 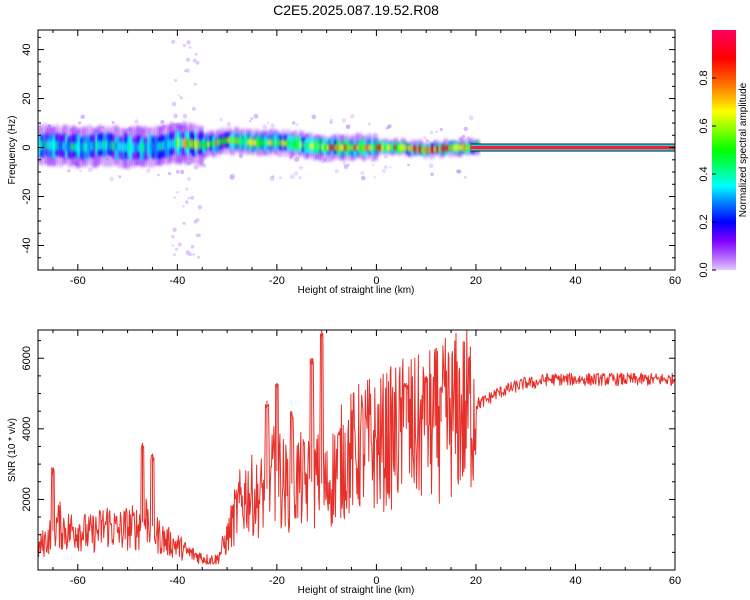 I want to click on y-tick-label: -40, so click(x=27, y=246).